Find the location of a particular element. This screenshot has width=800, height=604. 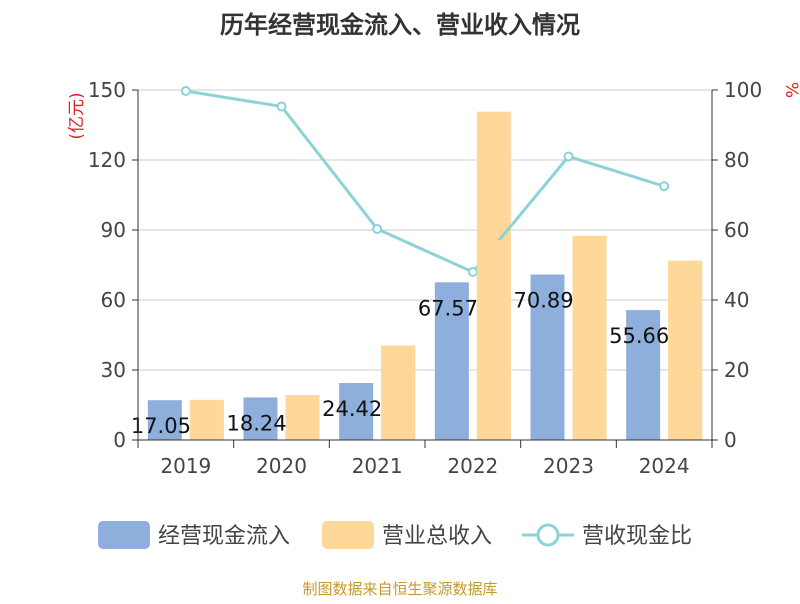

left-axis-tick-label: 30 is located at coordinates (113, 370).